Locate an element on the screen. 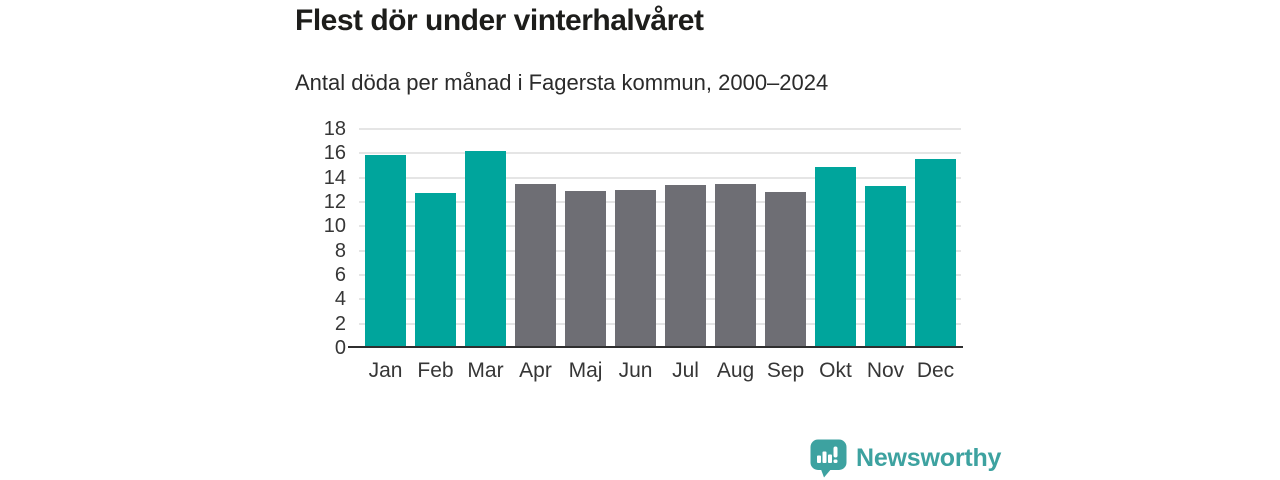 The height and width of the screenshot is (480, 1280). x-tick-label-jun: Jun is located at coordinates (635, 370).